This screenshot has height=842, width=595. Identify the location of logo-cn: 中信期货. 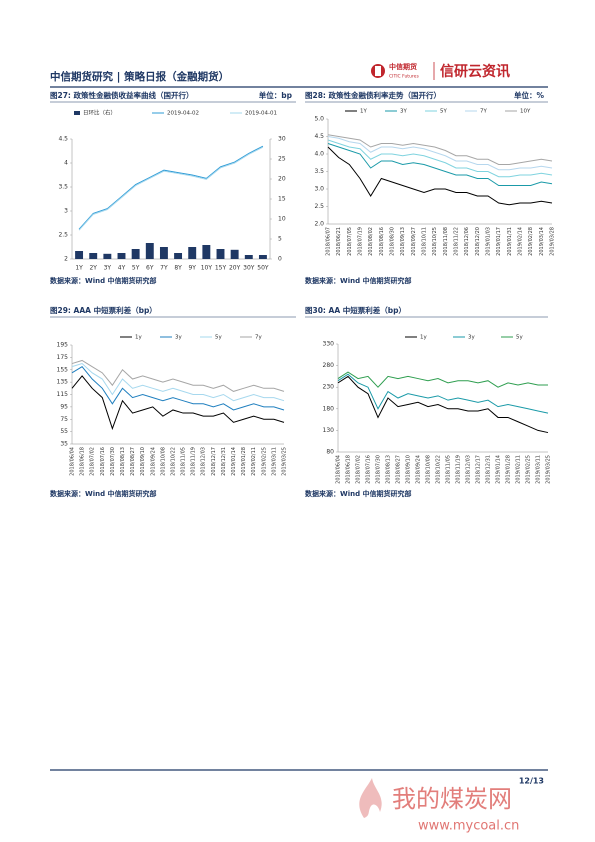
(403, 66).